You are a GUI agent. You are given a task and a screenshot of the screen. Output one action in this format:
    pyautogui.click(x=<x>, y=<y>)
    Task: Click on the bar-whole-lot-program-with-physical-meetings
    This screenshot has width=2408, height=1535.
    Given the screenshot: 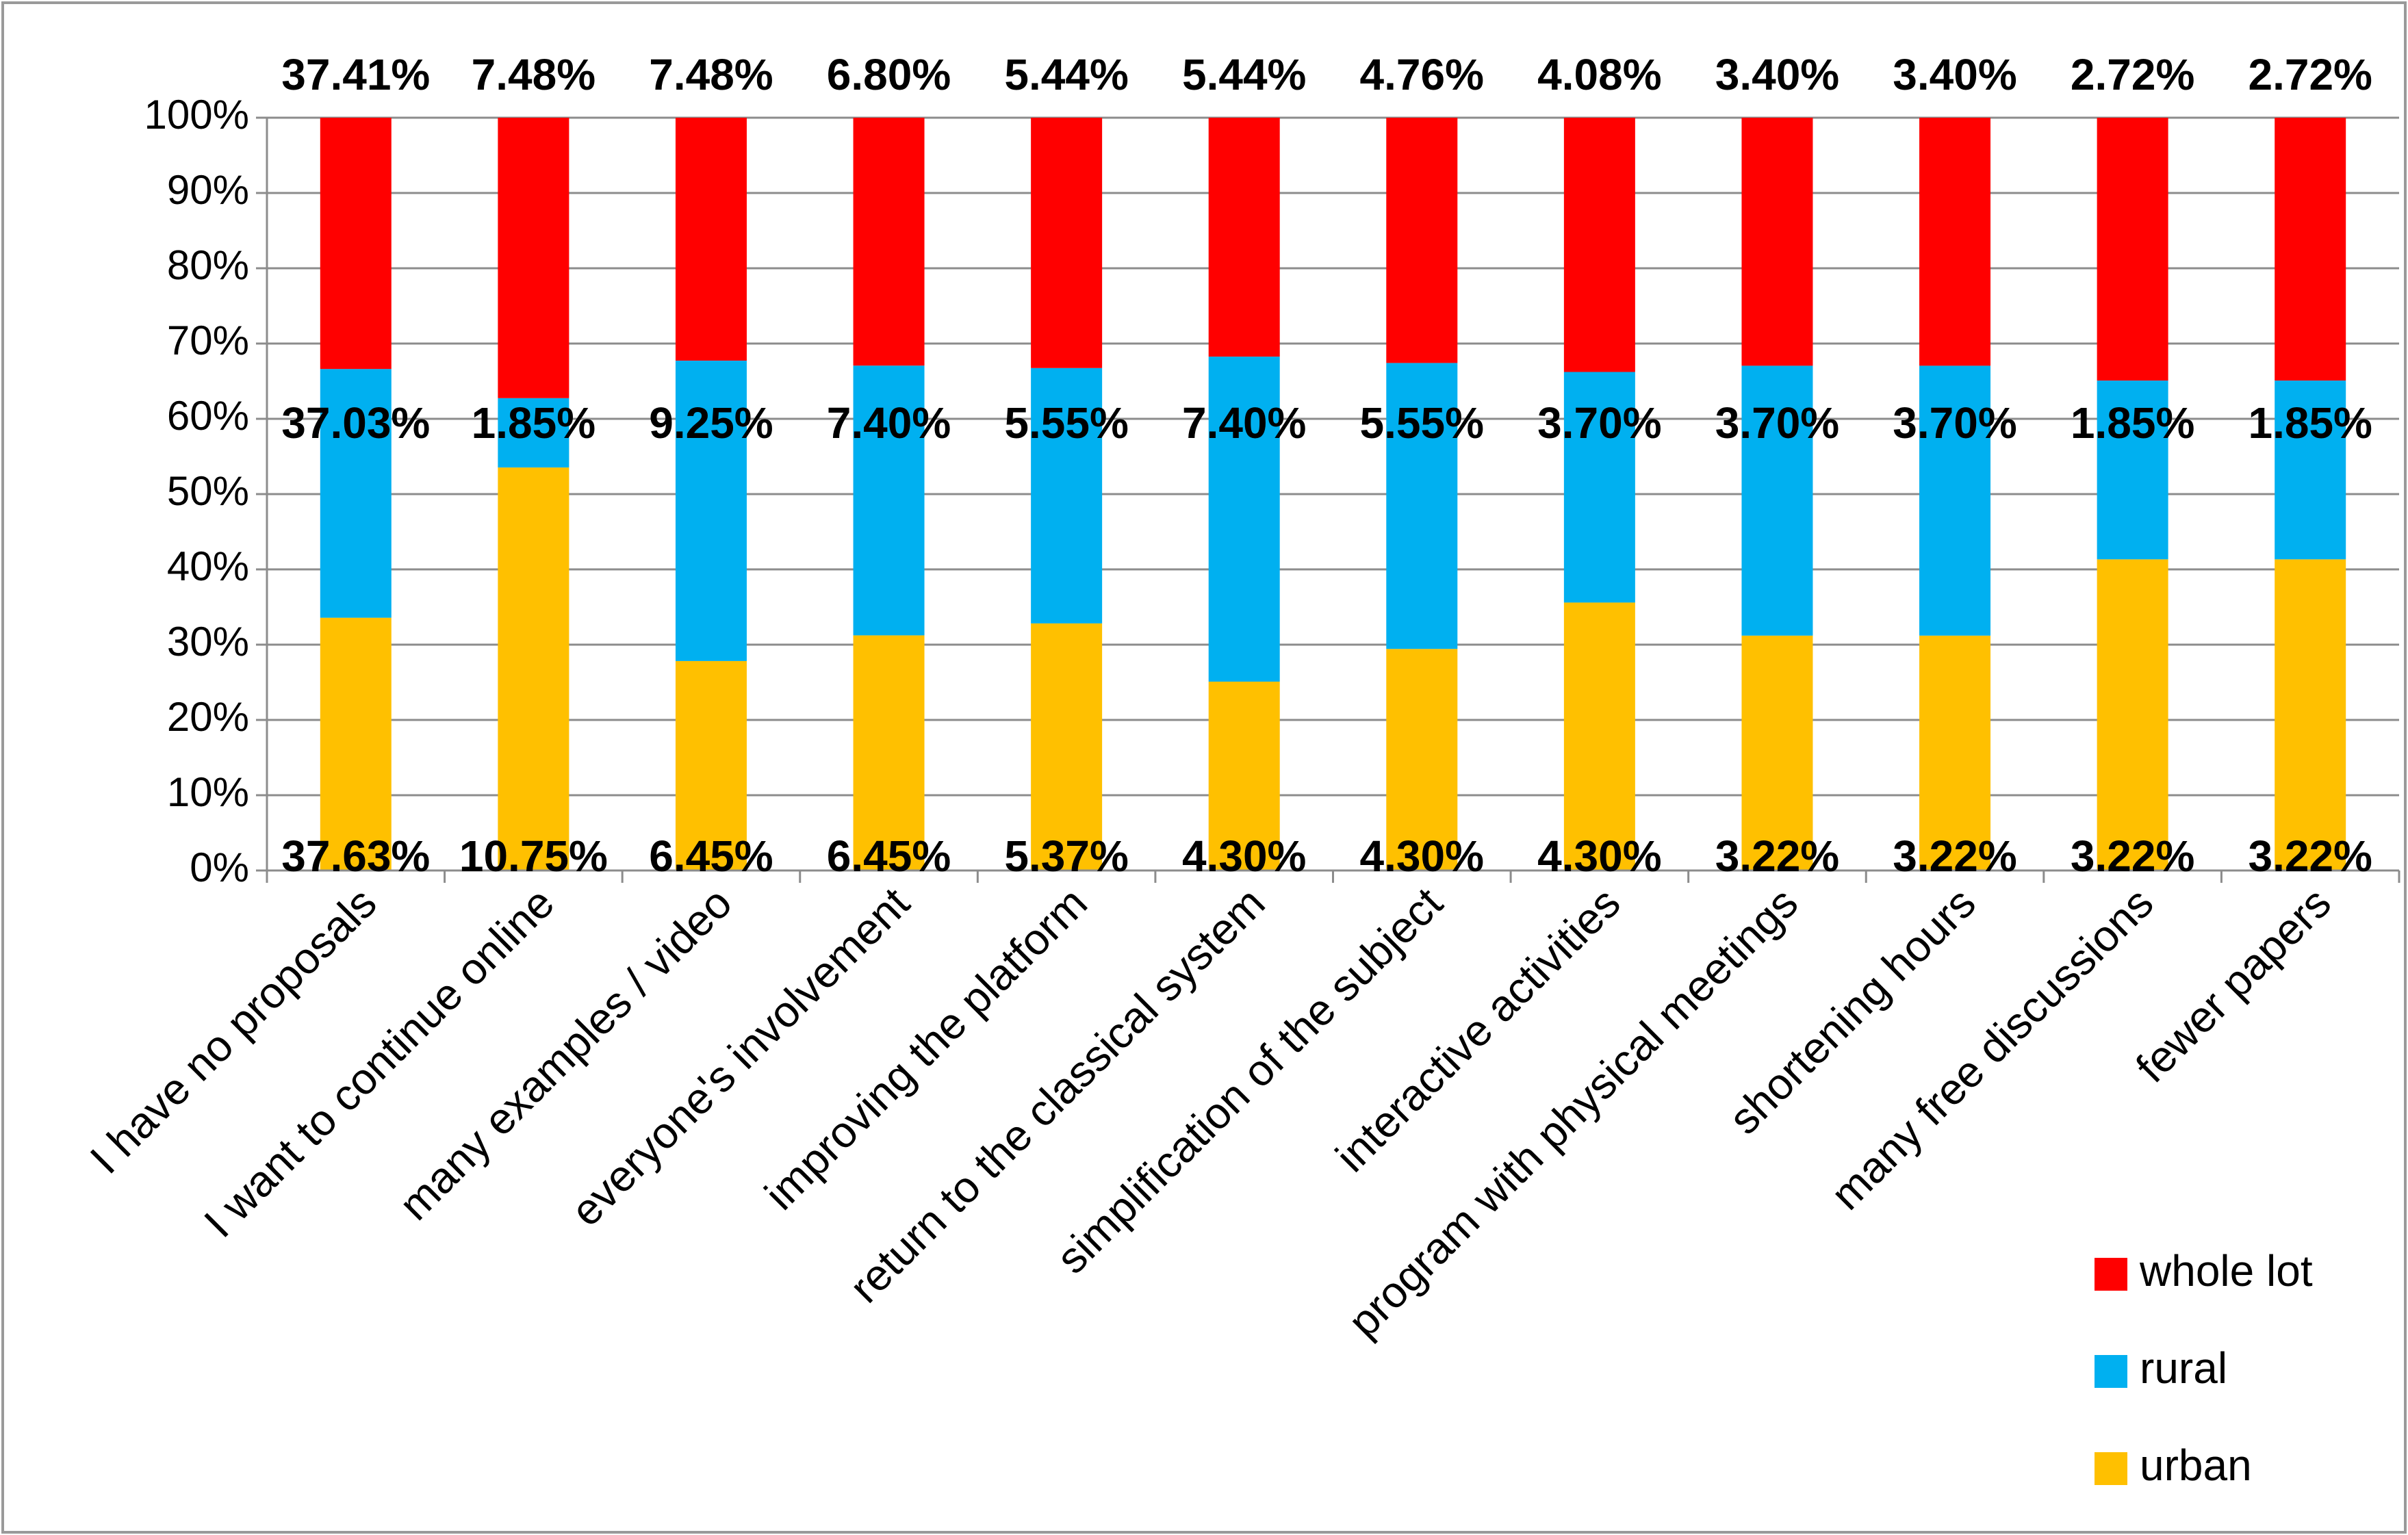 What is the action you would take?
    pyautogui.click(x=1777, y=242)
    